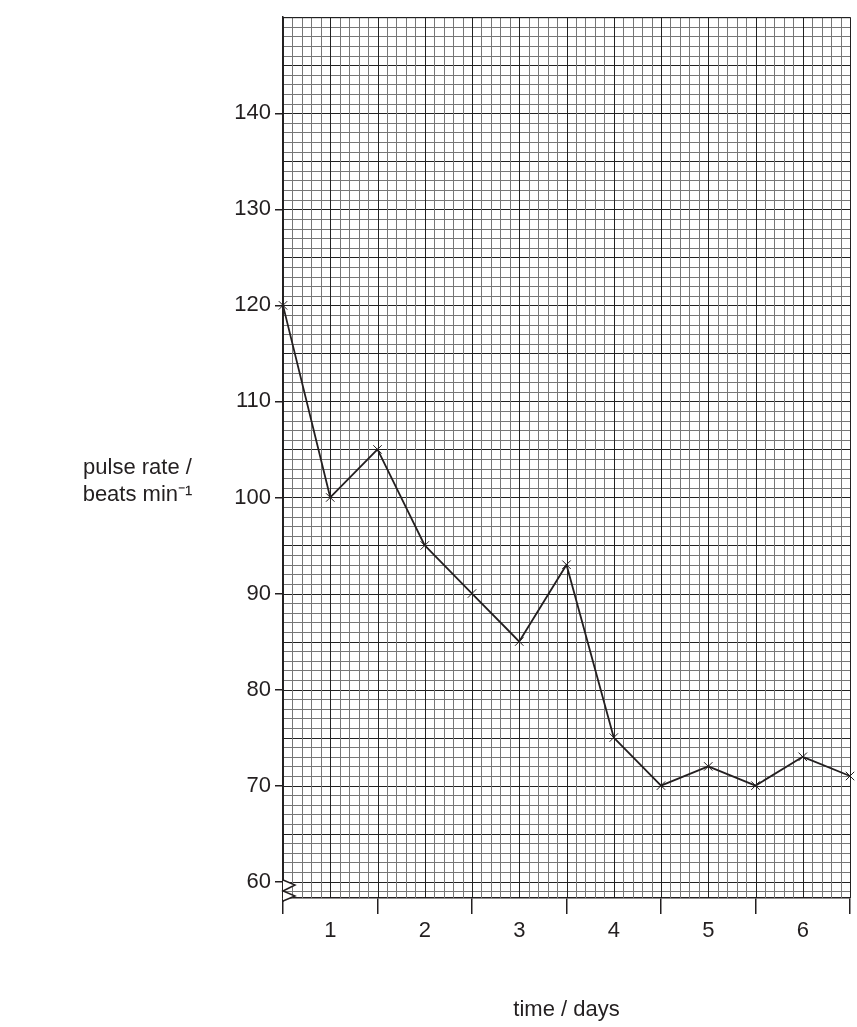 This screenshot has height=1027, width=857. What do you see at coordinates (252, 496) in the screenshot?
I see `y-tick-label: 100` at bounding box center [252, 496].